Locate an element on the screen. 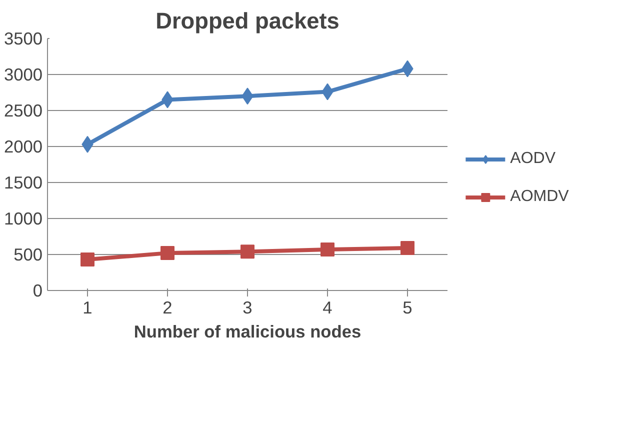 The height and width of the screenshot is (429, 631). x-tick-label: 4 is located at coordinates (327, 308).